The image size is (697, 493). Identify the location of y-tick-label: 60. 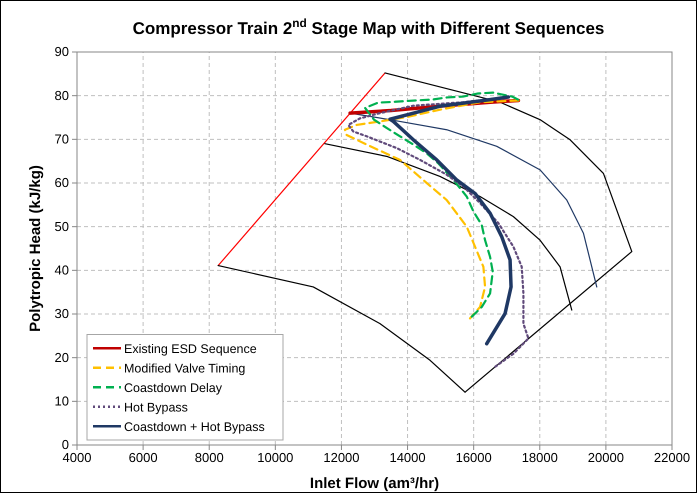
(61, 182).